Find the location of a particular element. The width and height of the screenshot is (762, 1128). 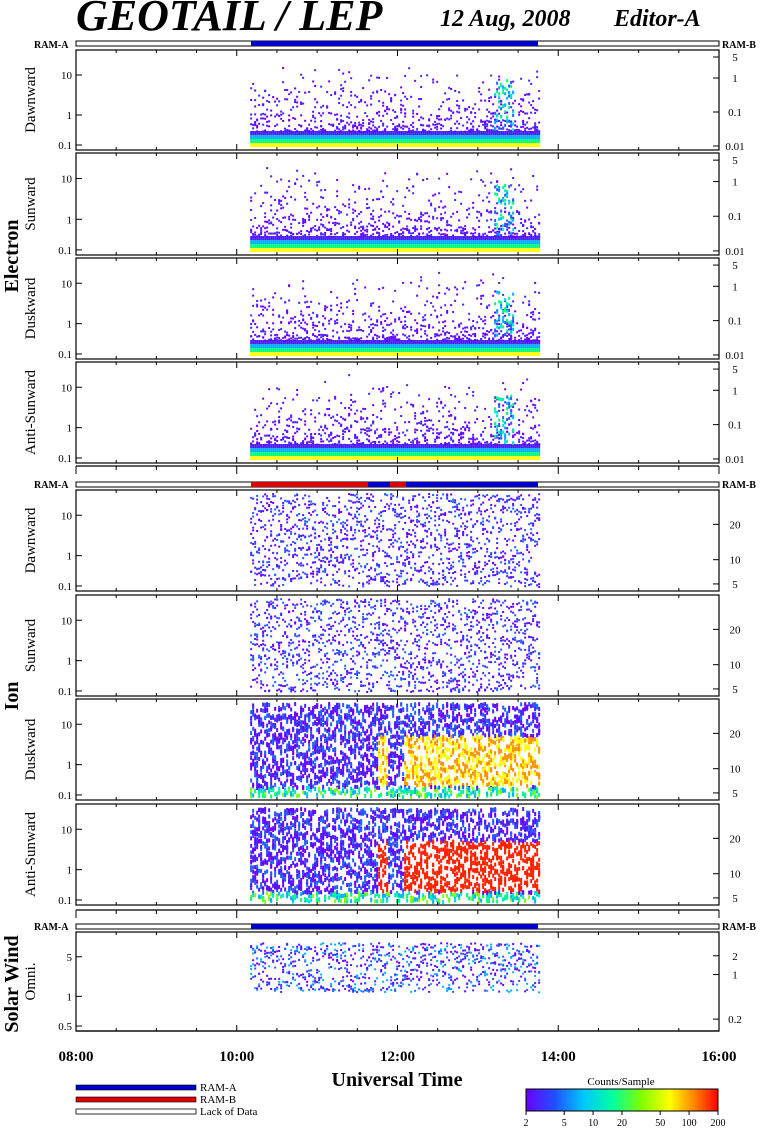

group-separator is located at coordinates (397, 469).